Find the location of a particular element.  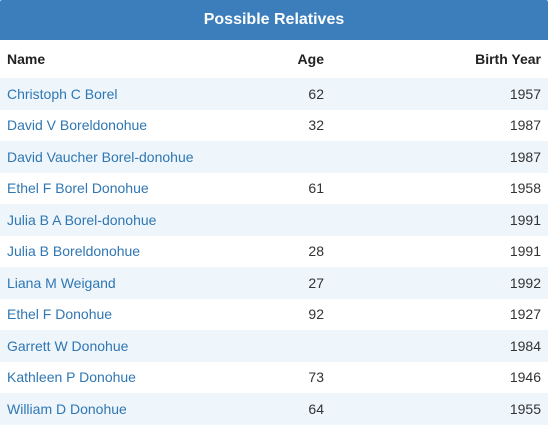

relative-birth-year: 1955 is located at coordinates (525, 408).